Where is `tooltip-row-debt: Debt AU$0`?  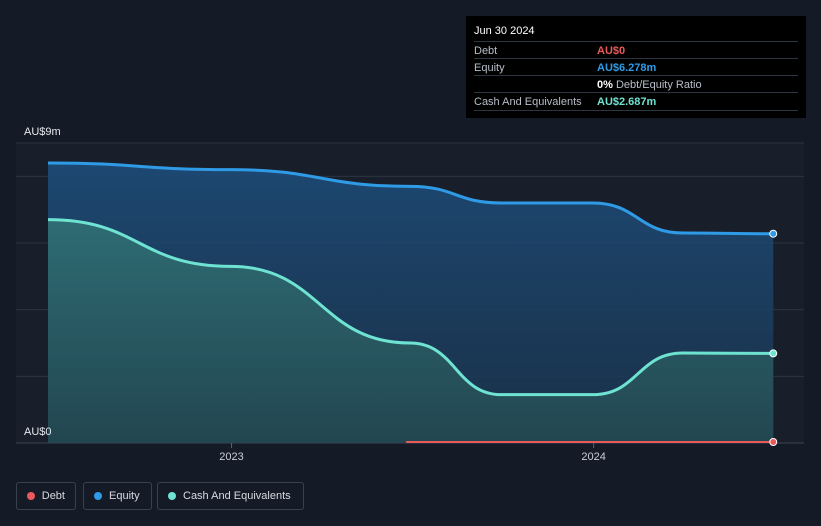 tooltip-row-debt: Debt AU$0 is located at coordinates (636, 50).